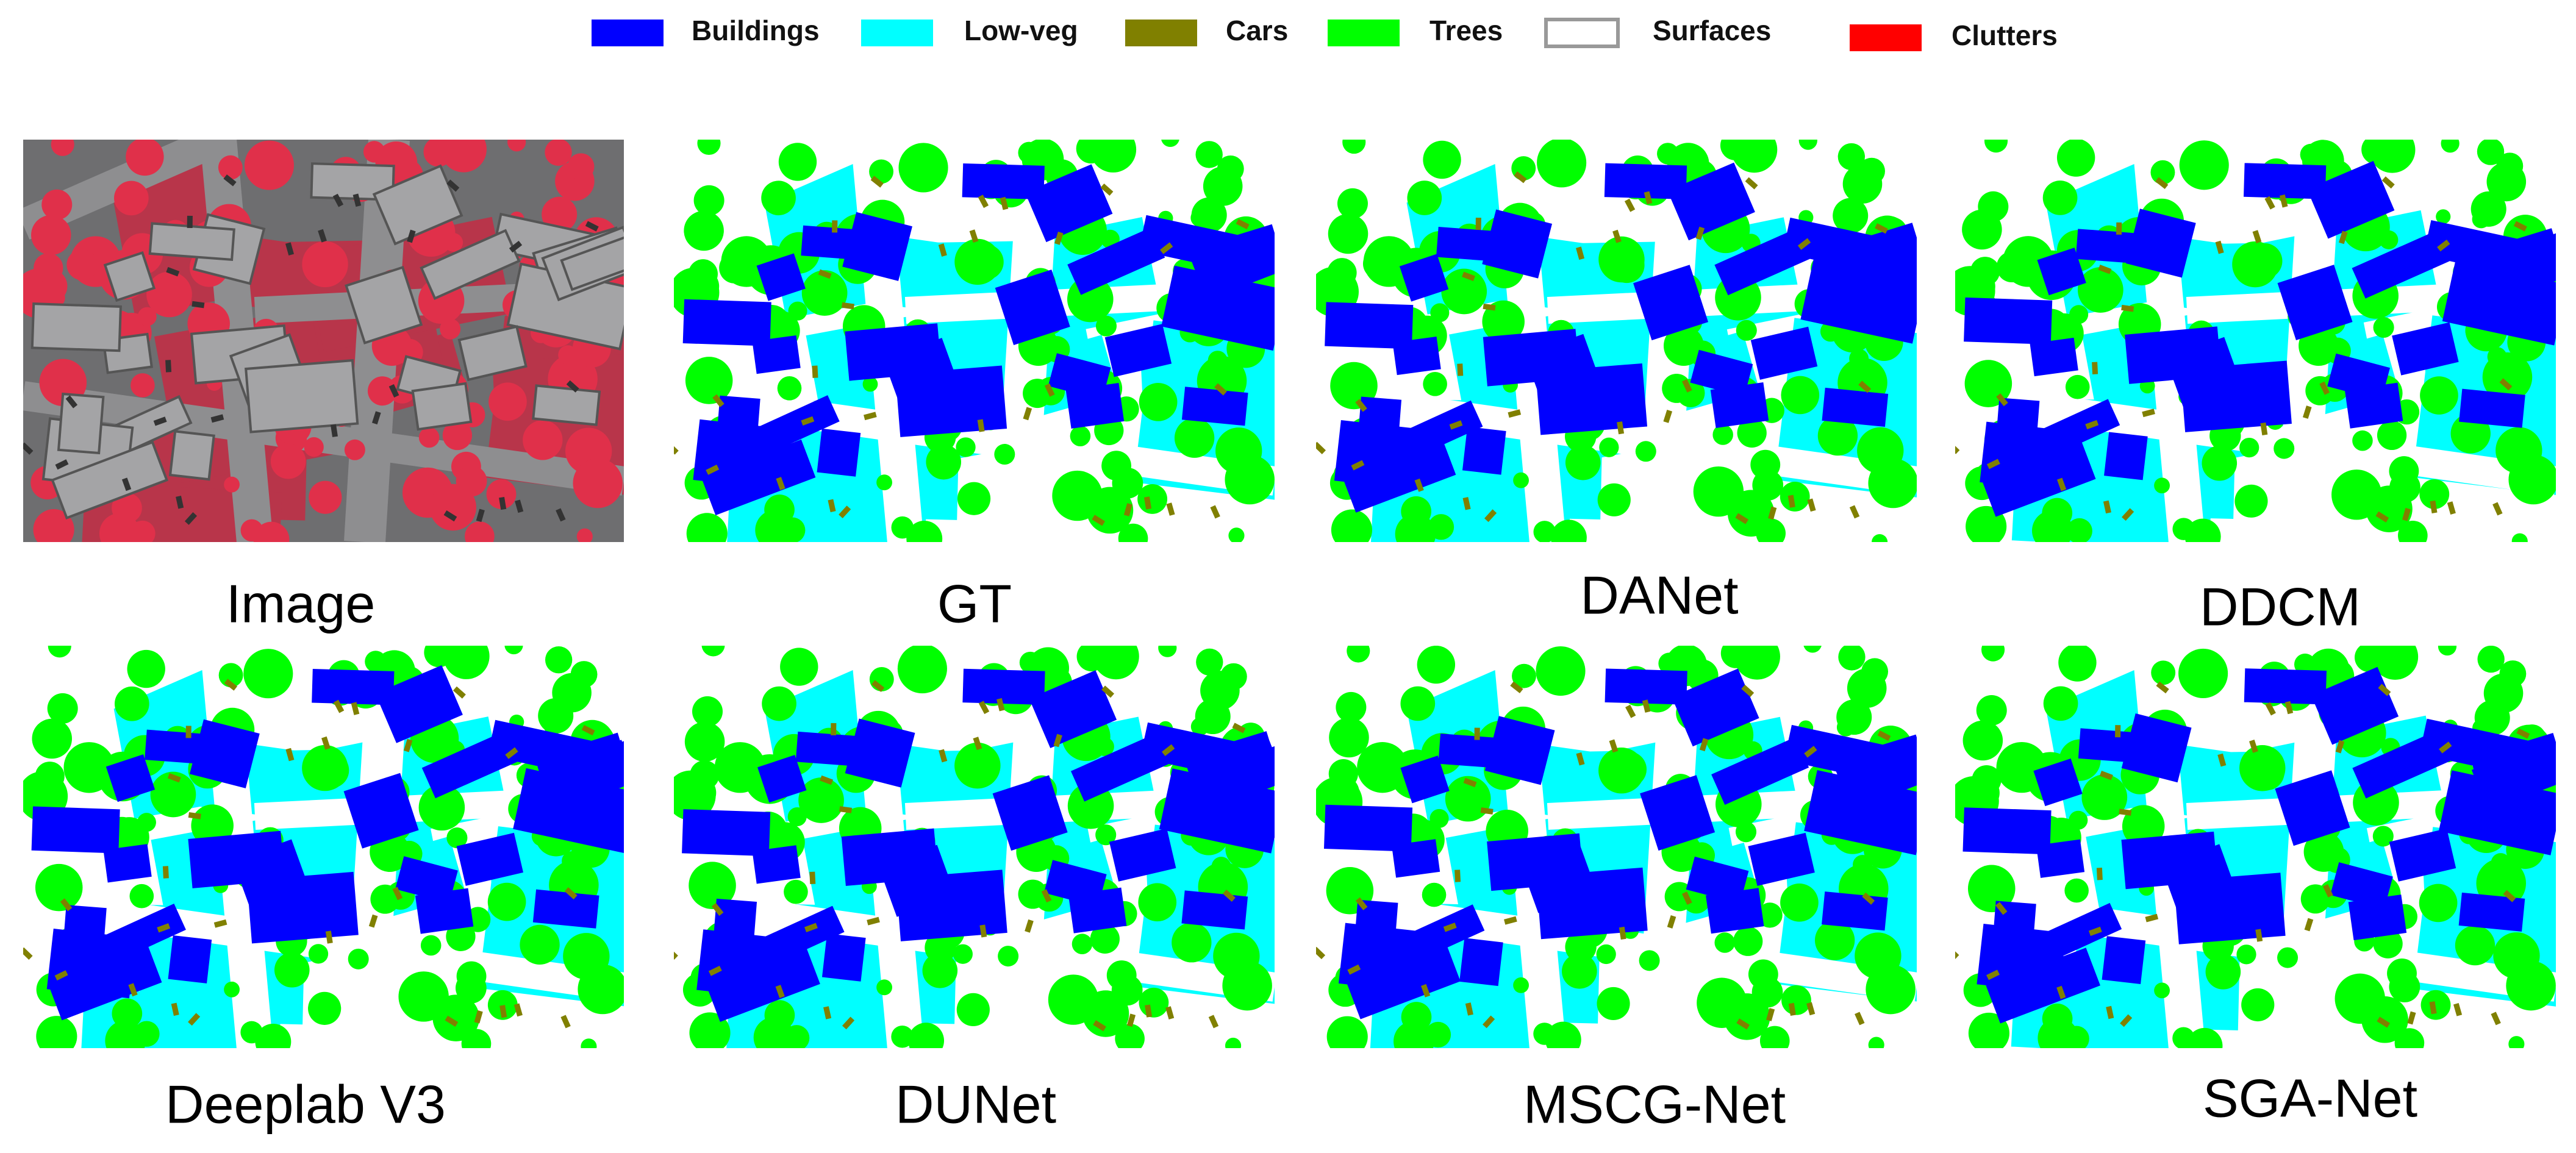 This screenshot has width=2576, height=1153. What do you see at coordinates (492, 353) in the screenshot?
I see `rooftop` at bounding box center [492, 353].